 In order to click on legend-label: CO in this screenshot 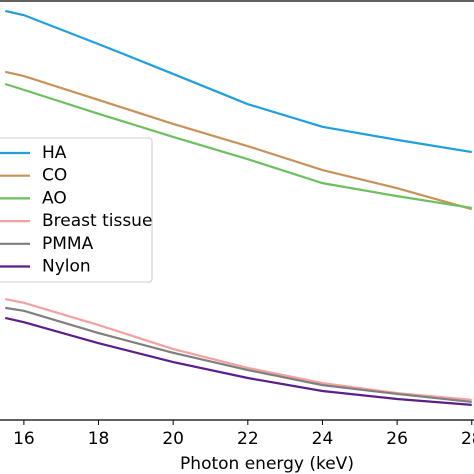, I will do `click(54, 176)`.